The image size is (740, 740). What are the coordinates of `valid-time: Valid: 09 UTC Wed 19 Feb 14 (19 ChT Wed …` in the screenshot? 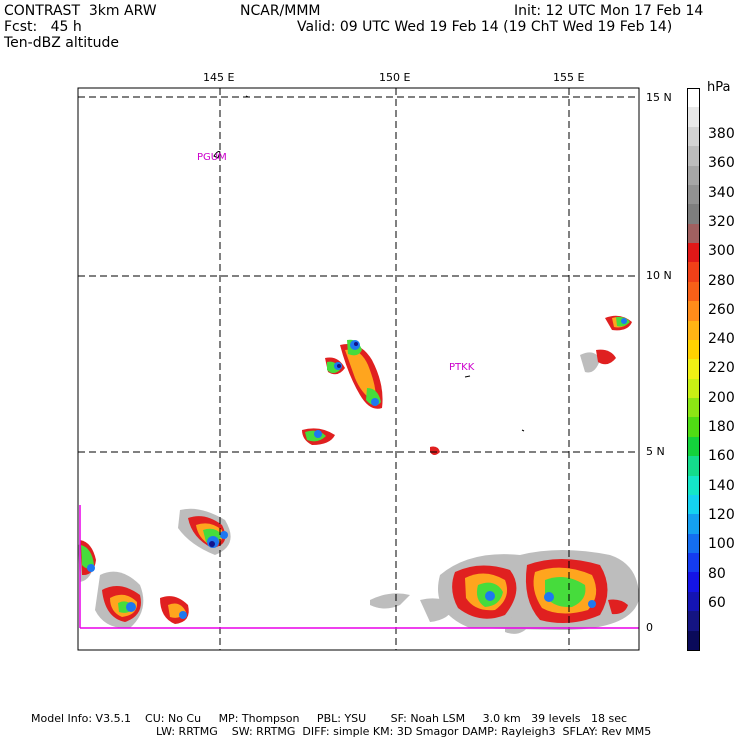 It's located at (485, 27).